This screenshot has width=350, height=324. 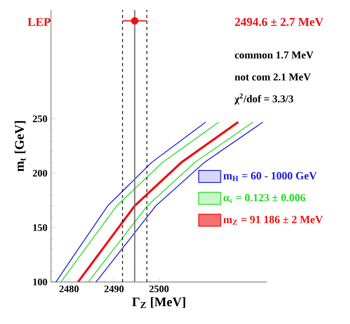 What do you see at coordinates (159, 302) in the screenshot?
I see `x-axis-title: Γ$_{Z}$ [MeV]` at bounding box center [159, 302].